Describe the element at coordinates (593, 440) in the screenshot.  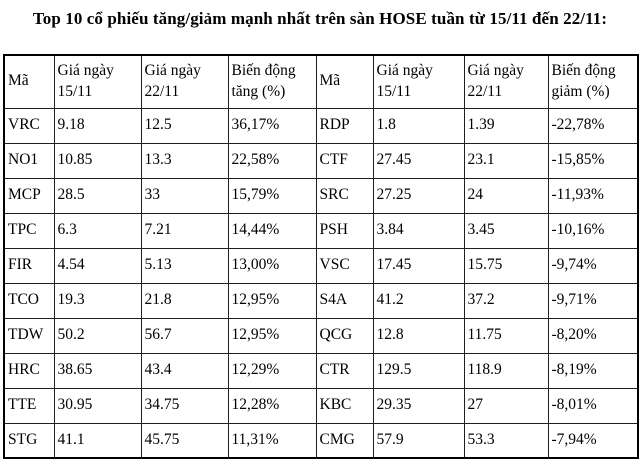
I see `value-cell: -7,94%` at that location.